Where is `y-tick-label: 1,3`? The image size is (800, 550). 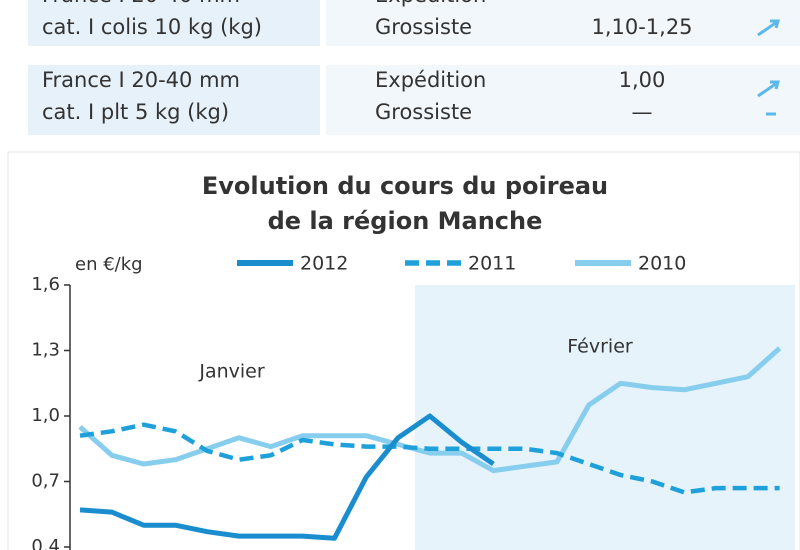 y-tick-label: 1,3 is located at coordinates (45, 350).